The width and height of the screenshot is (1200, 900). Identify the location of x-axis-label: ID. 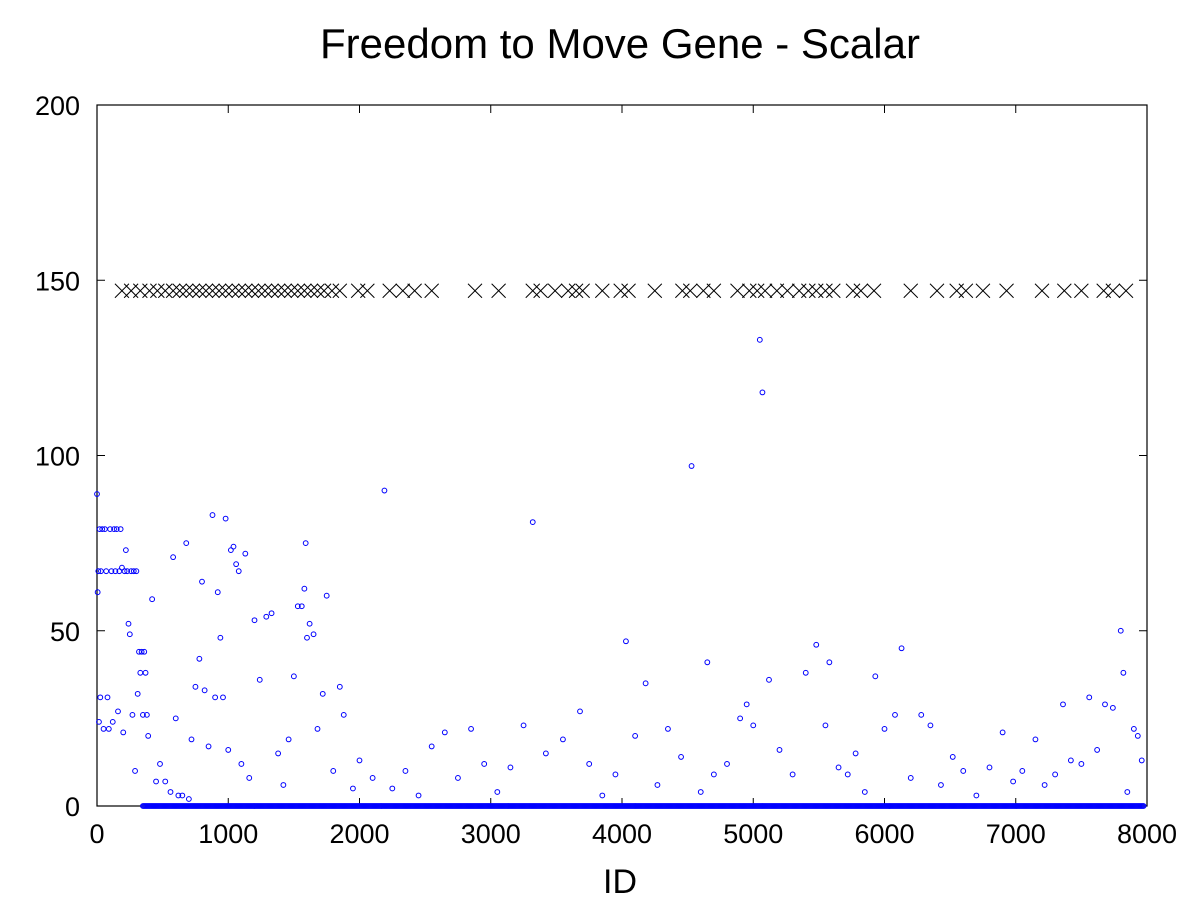
(620, 881).